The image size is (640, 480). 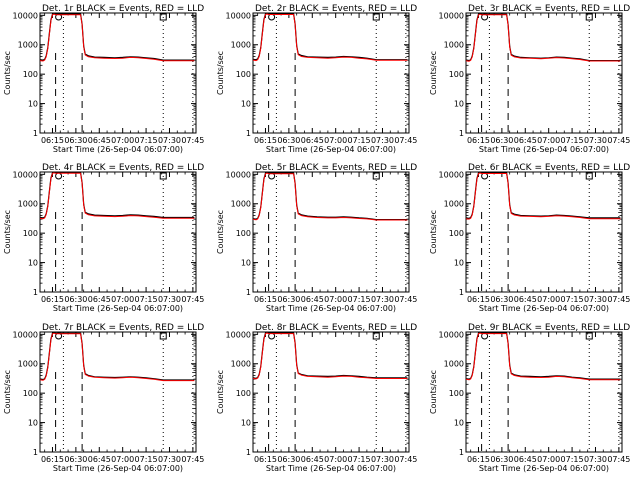 What do you see at coordinates (123, 328) in the screenshot?
I see `panel-title: Det. 7r BLACK = Events, RED = LLD` at bounding box center [123, 328].